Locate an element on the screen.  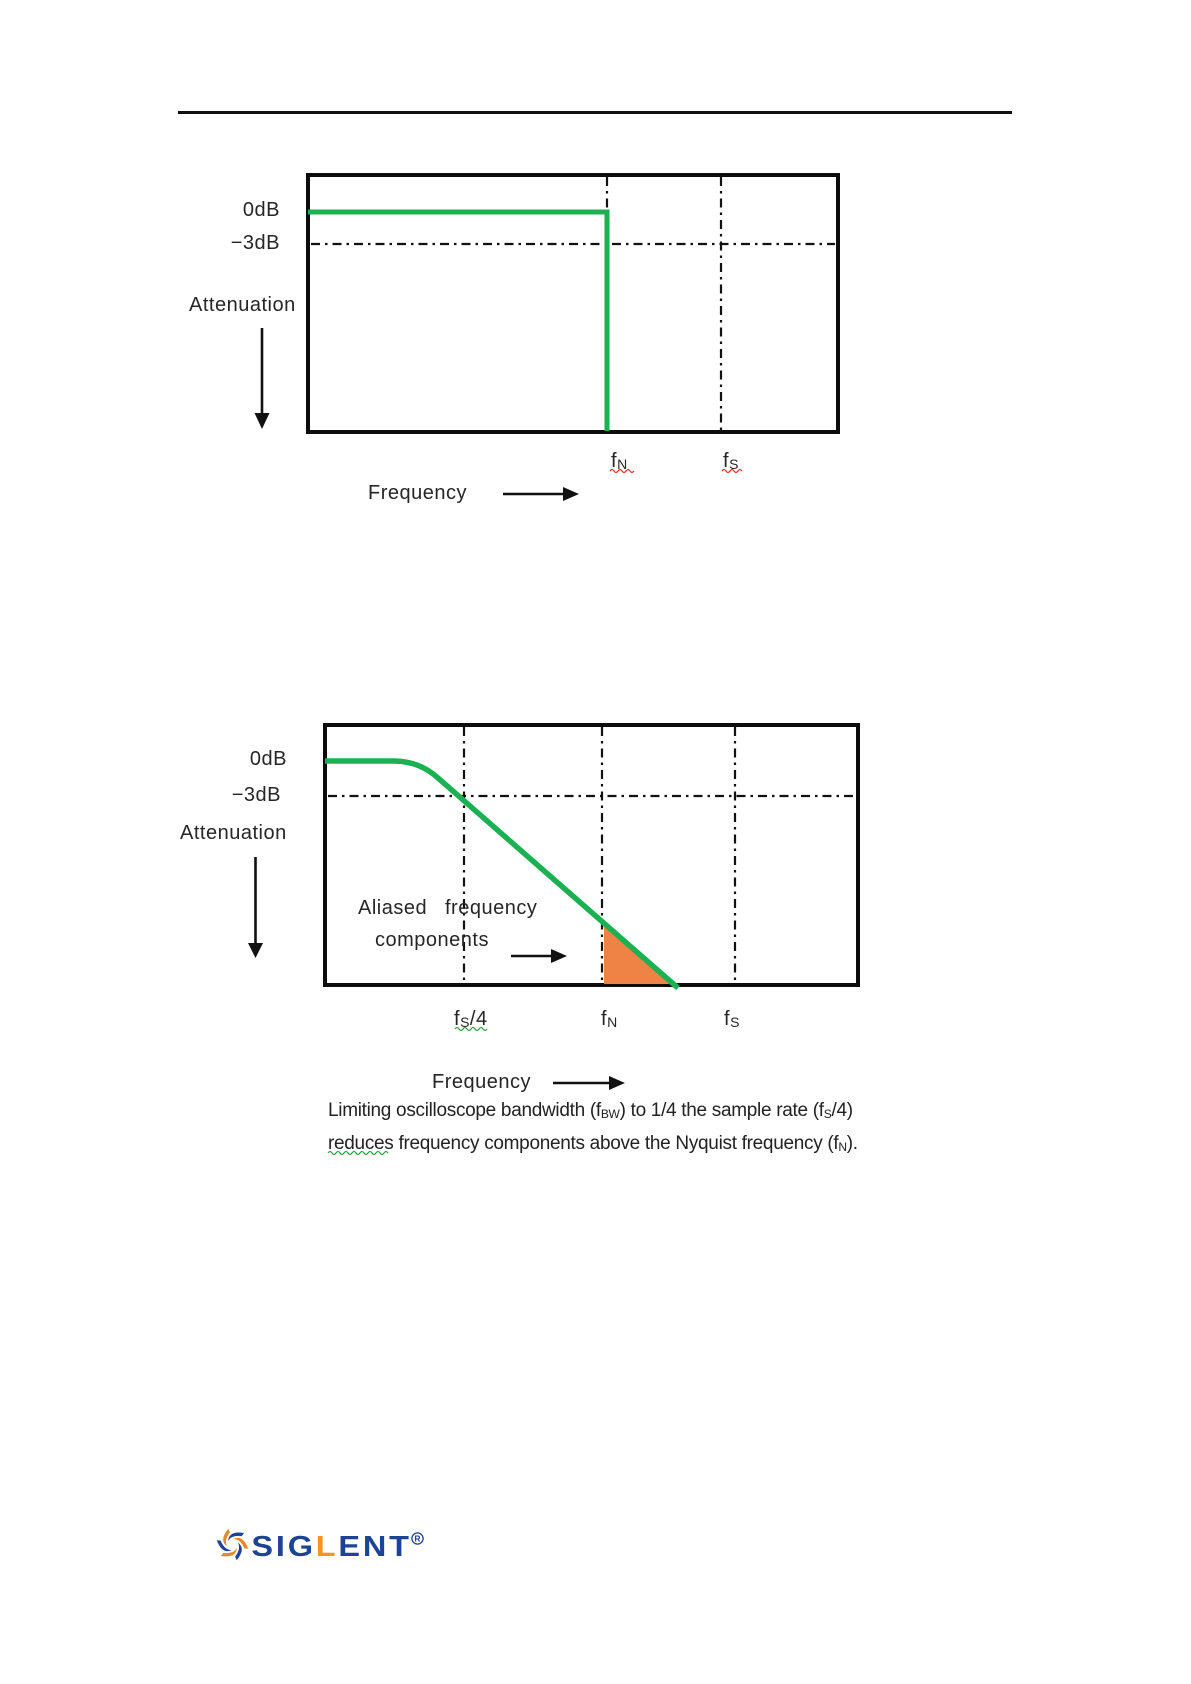
svg-text: SIGLENT is located at coordinates (331, 1546).